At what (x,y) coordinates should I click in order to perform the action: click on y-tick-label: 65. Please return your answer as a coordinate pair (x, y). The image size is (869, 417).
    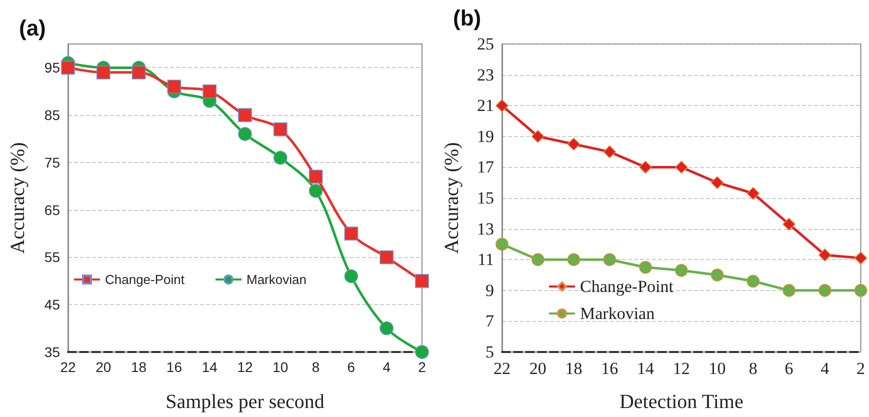
    Looking at the image, I should click on (52, 210).